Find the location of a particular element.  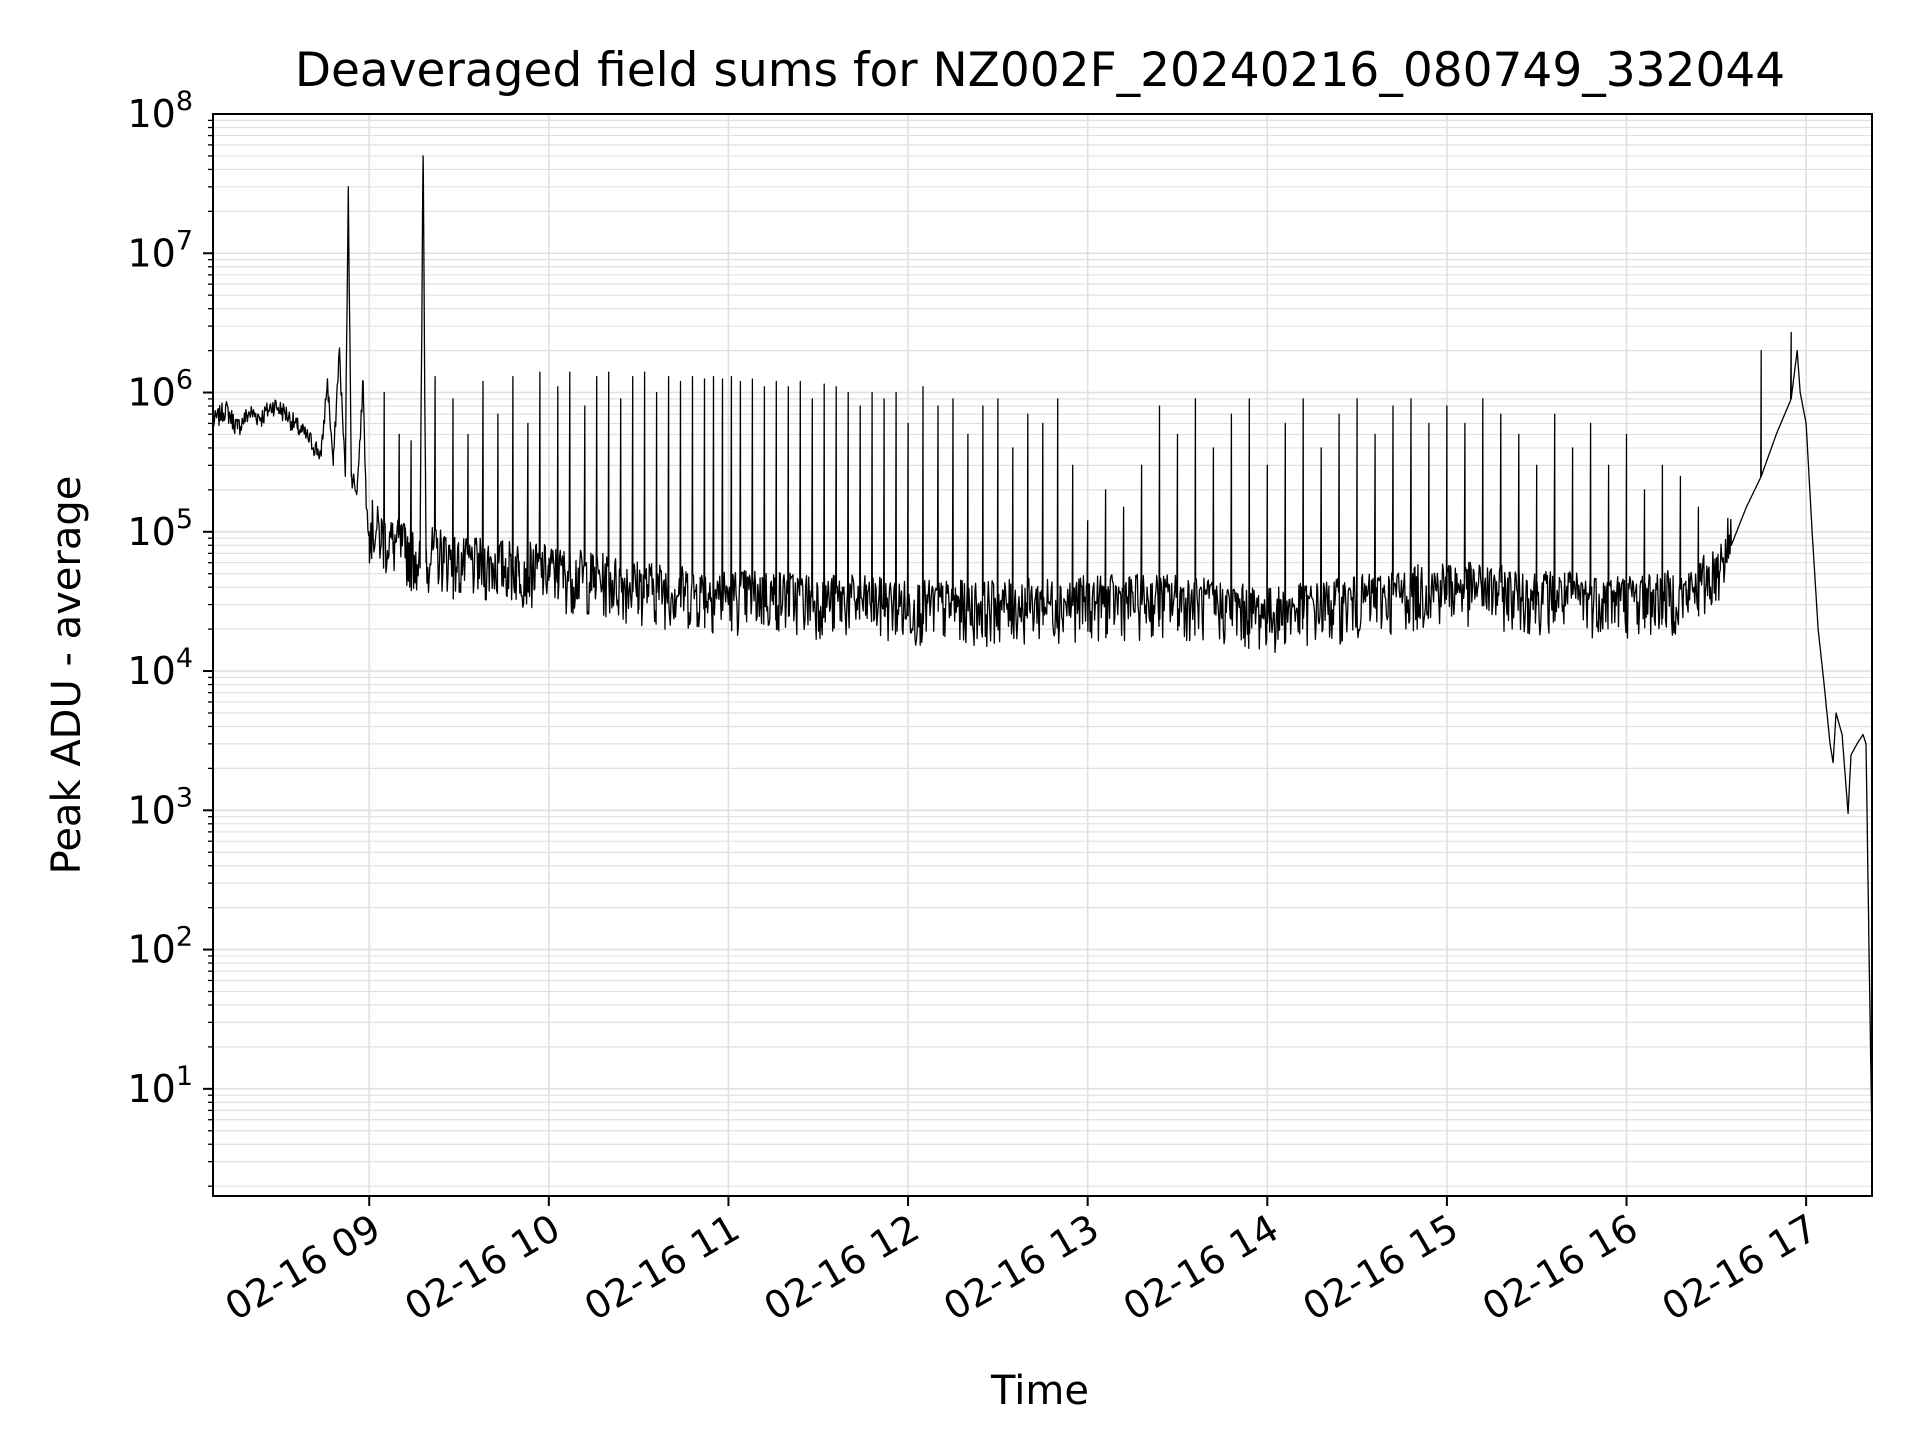

y-tick-label: 10⁶ is located at coordinates (160, 390).